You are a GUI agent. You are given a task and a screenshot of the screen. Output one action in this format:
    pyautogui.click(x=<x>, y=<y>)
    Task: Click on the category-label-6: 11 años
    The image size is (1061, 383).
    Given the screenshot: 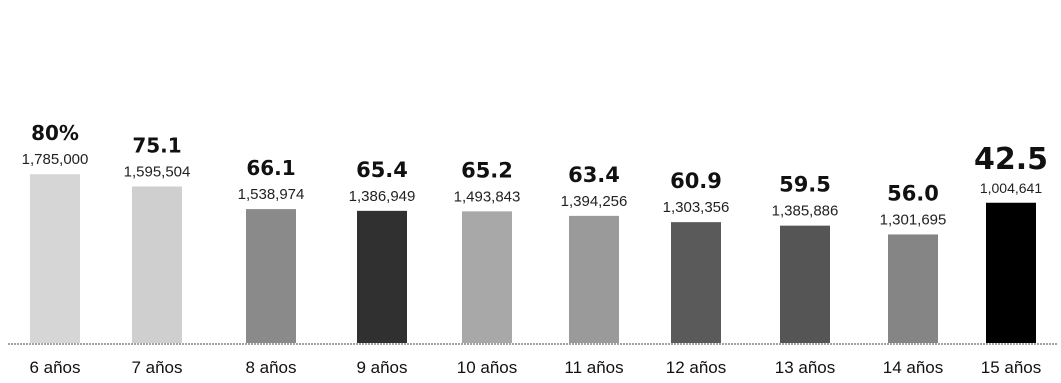 What is the action you would take?
    pyautogui.click(x=593, y=367)
    